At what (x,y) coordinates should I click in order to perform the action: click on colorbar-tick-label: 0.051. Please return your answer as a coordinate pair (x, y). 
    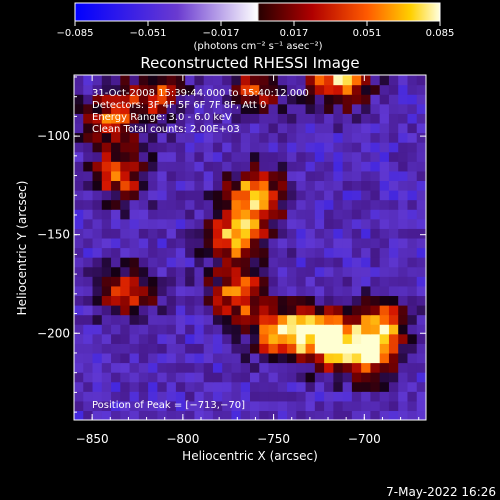
    Looking at the image, I should click on (367, 33).